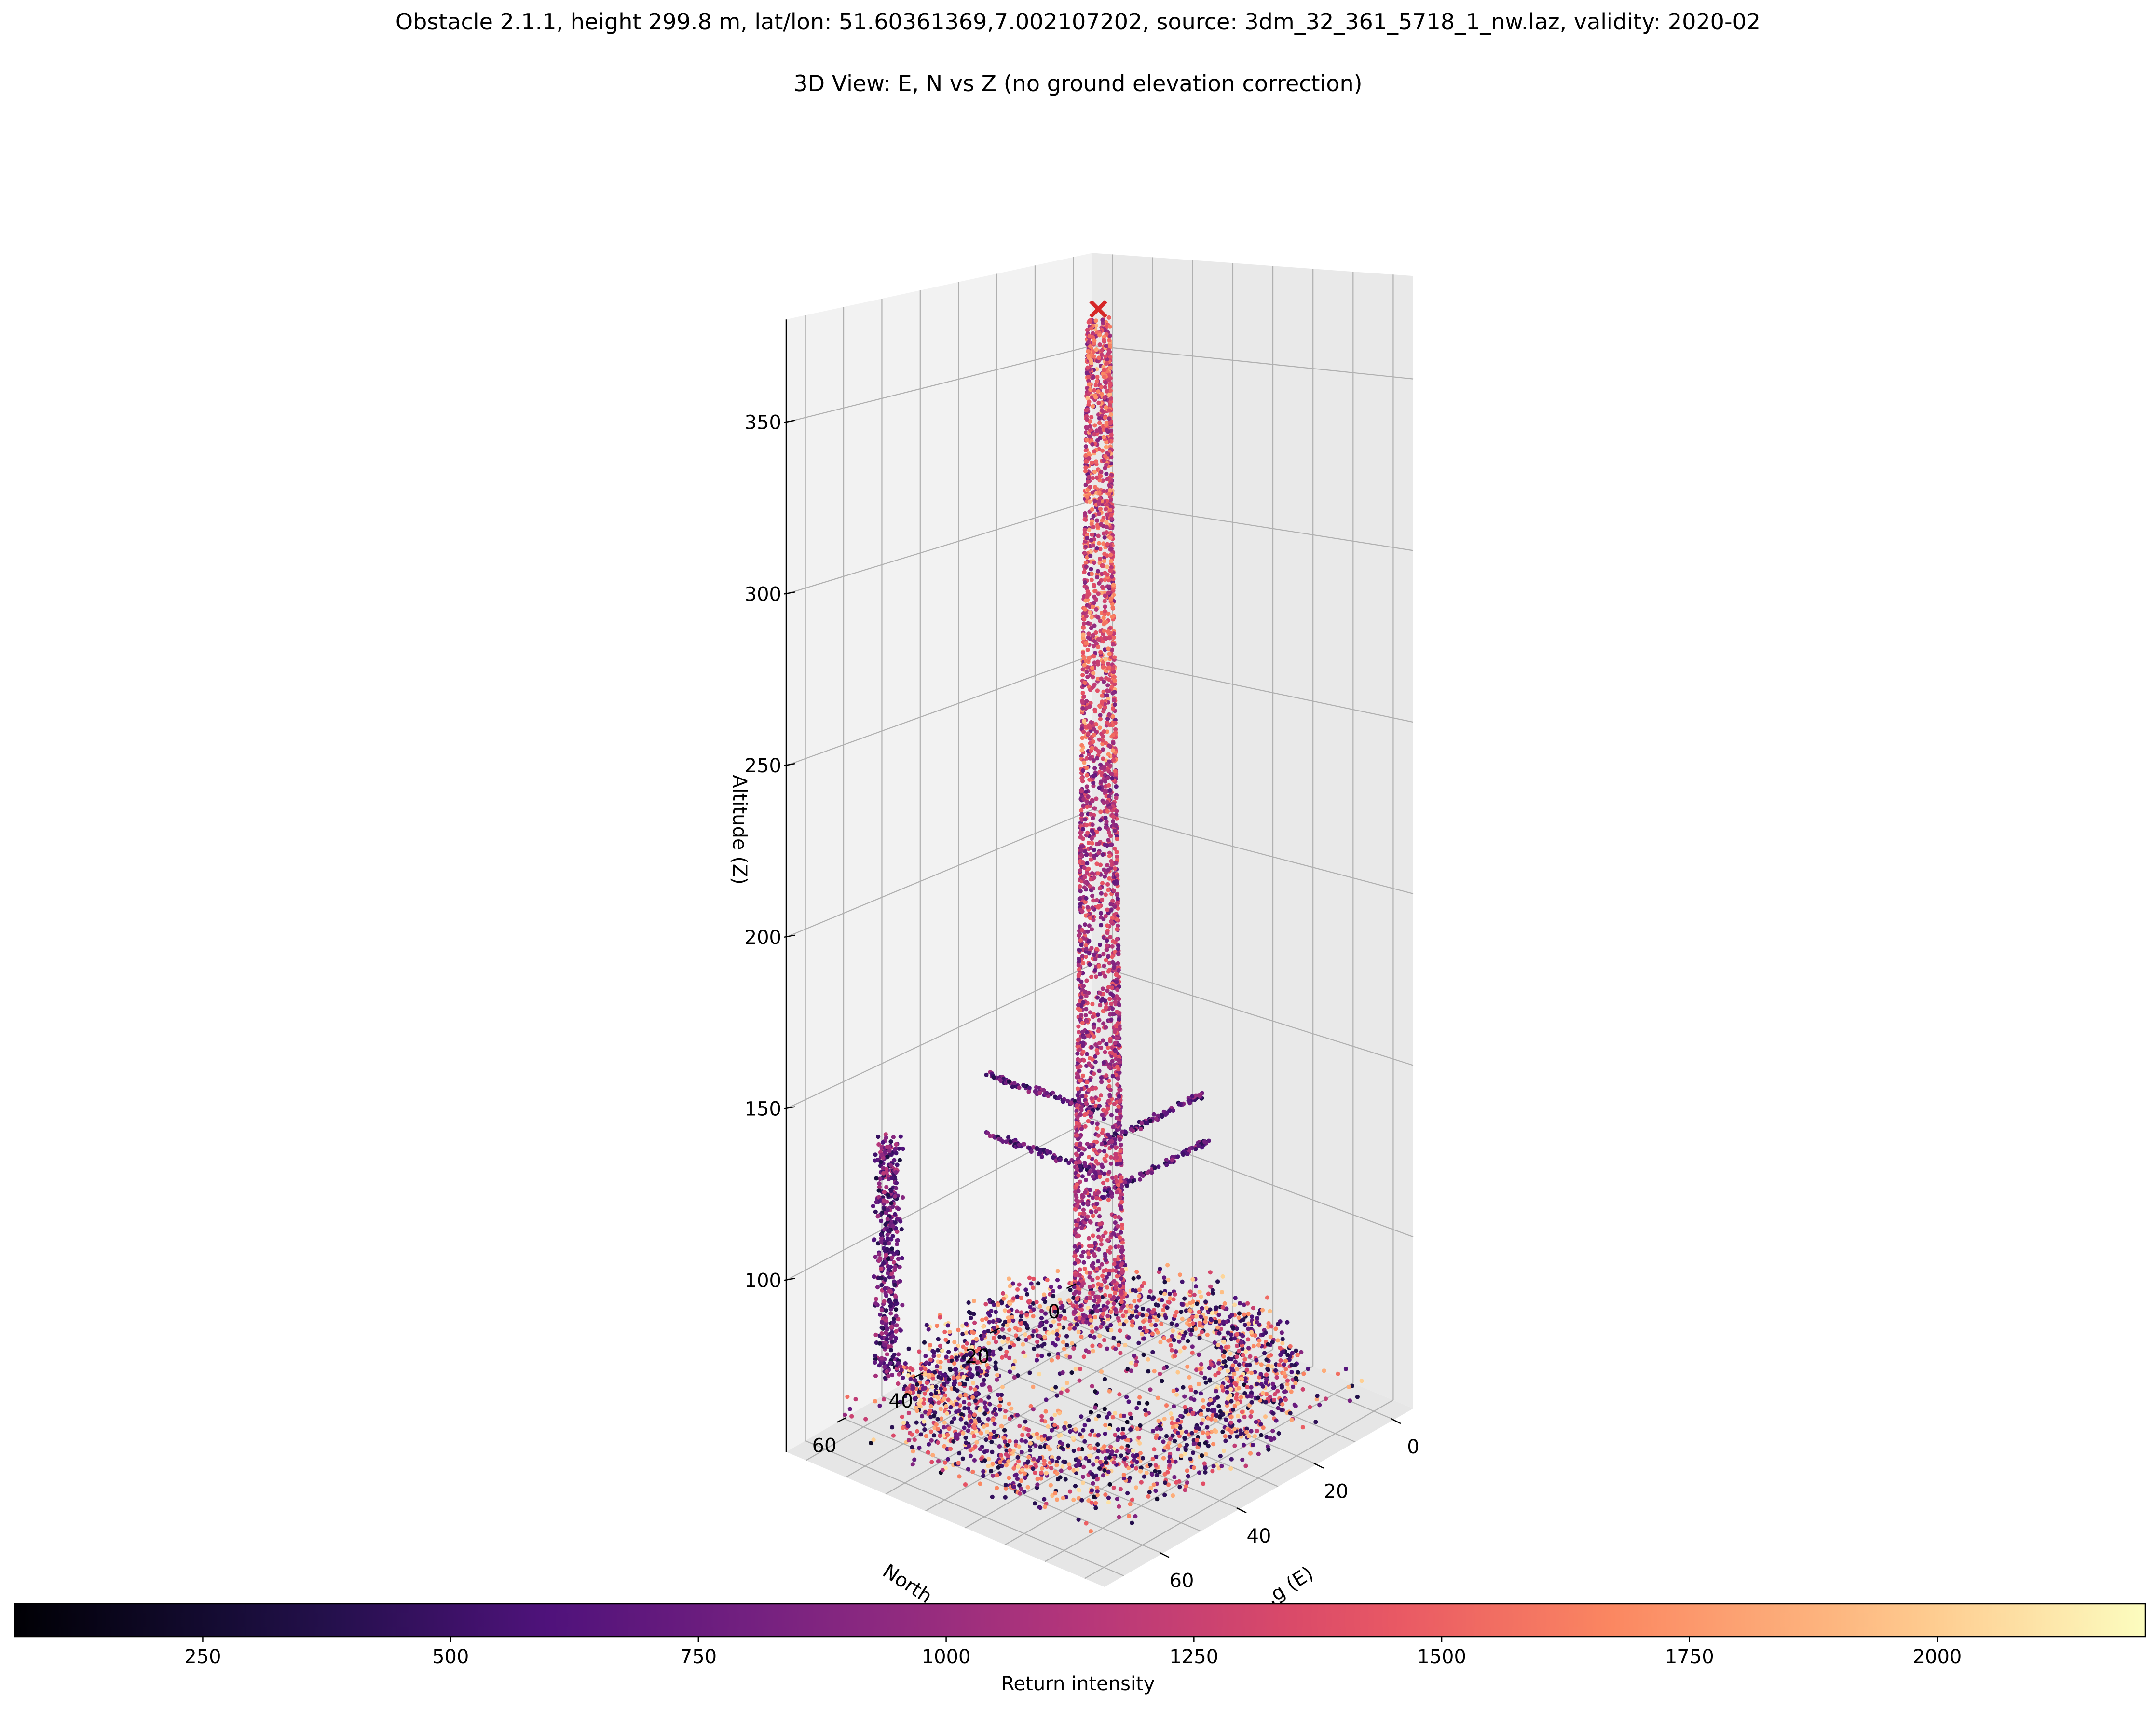 The width and height of the screenshot is (2156, 1709). Describe the element at coordinates (1252, 831) in the screenshot. I see `pane-right` at that location.